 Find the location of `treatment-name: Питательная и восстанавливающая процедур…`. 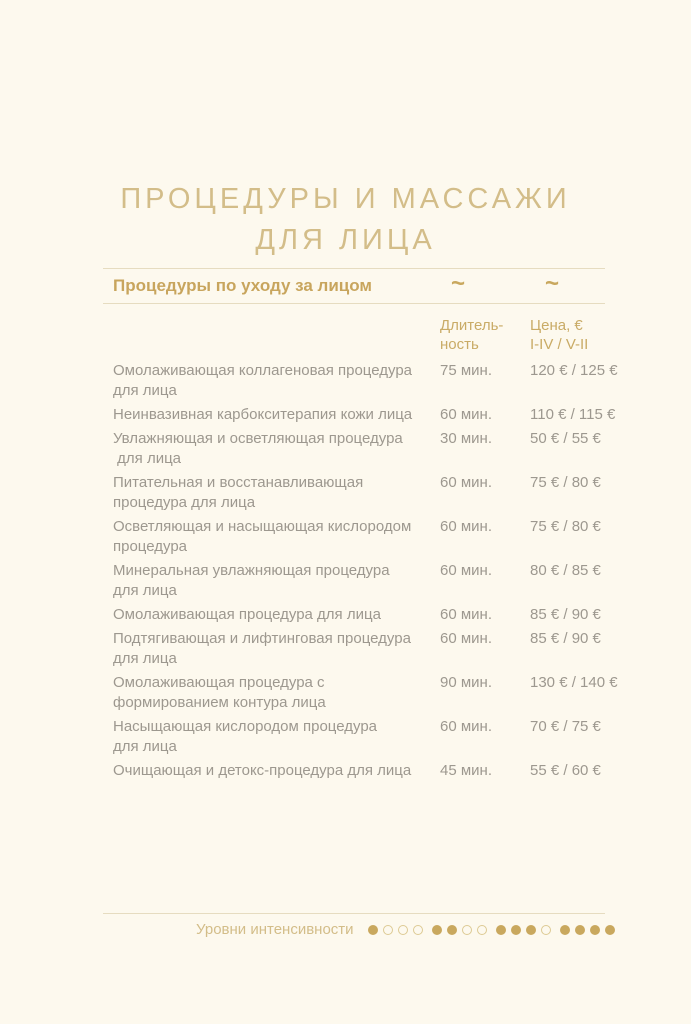

treatment-name: Питательная и восстанавливающая процедур… is located at coordinates (238, 492).